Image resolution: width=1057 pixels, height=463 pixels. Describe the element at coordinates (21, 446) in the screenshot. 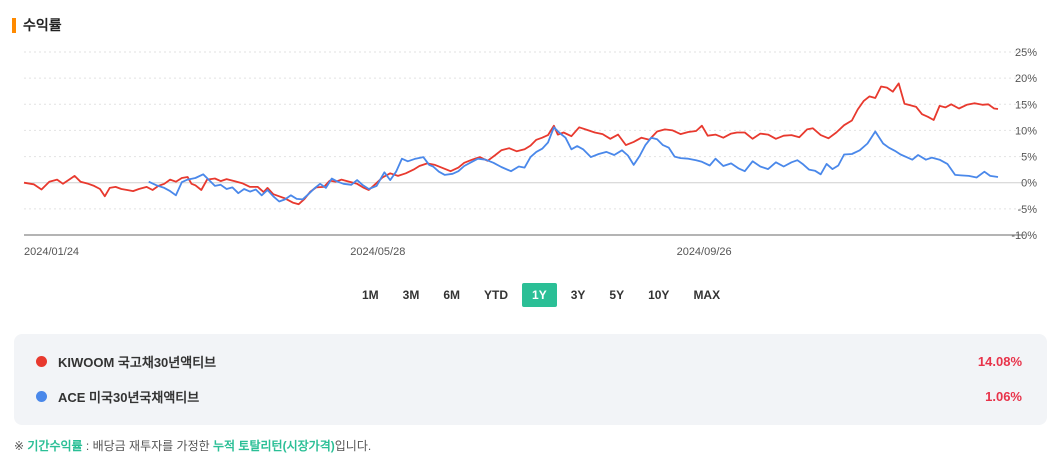

I see `footnote-prefix: ※` at that location.